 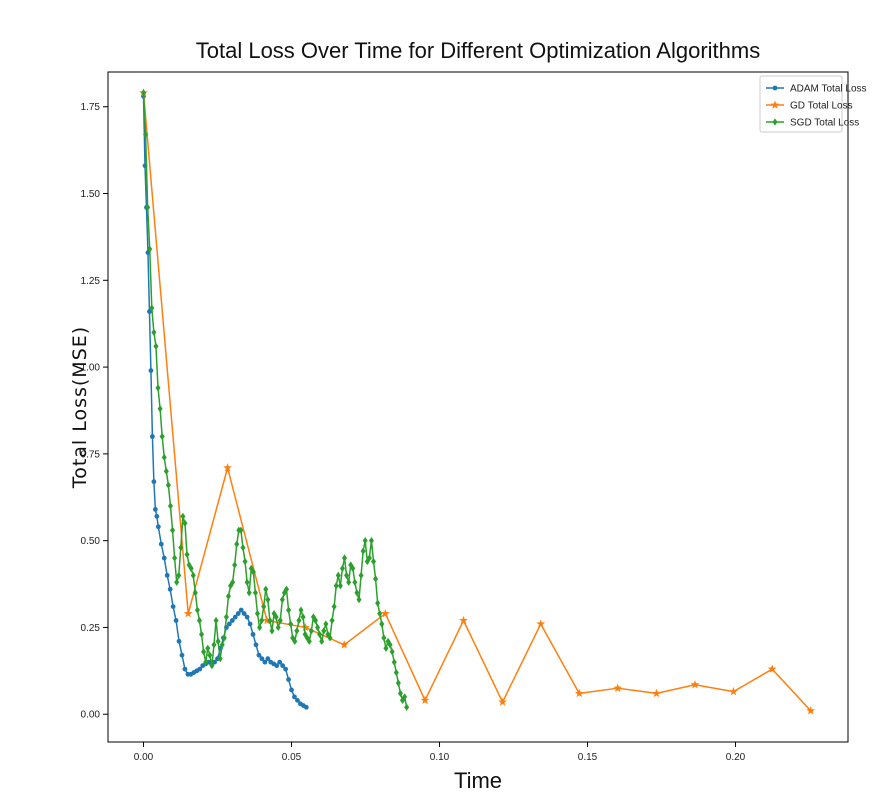 I want to click on x-tick-label: 0.20, so click(x=736, y=757).